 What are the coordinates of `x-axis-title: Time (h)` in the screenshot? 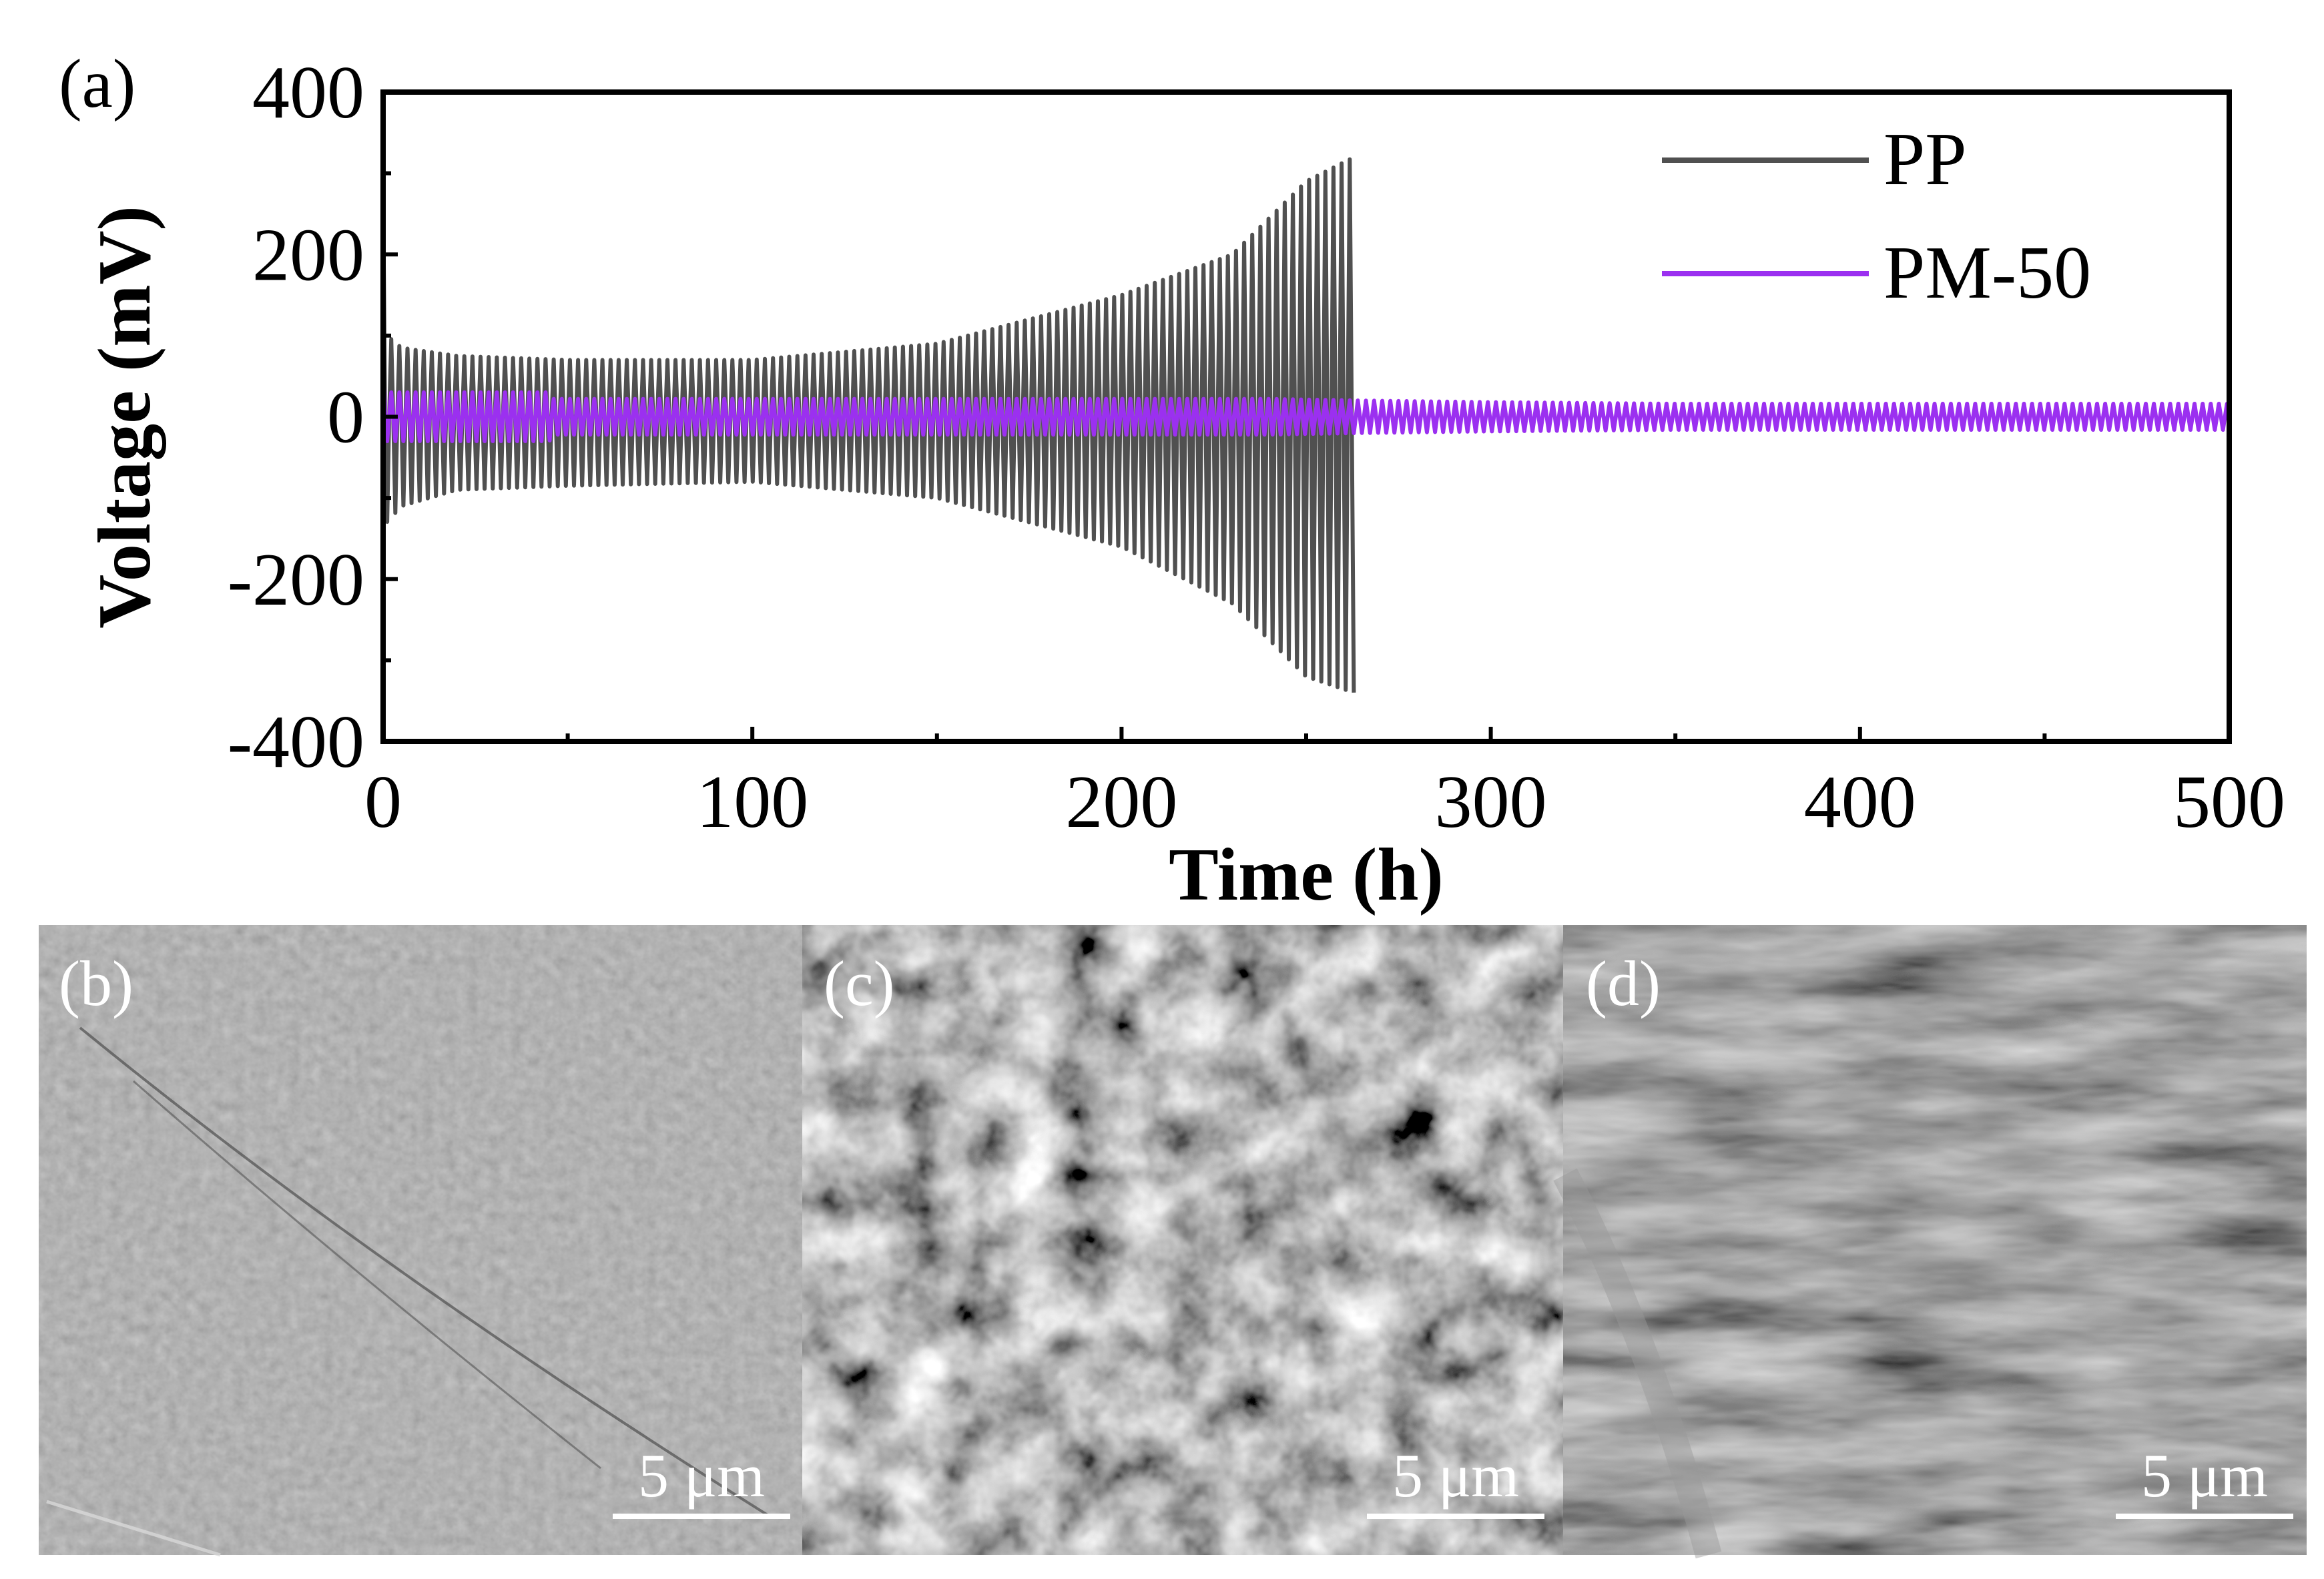 It's located at (1306, 875).